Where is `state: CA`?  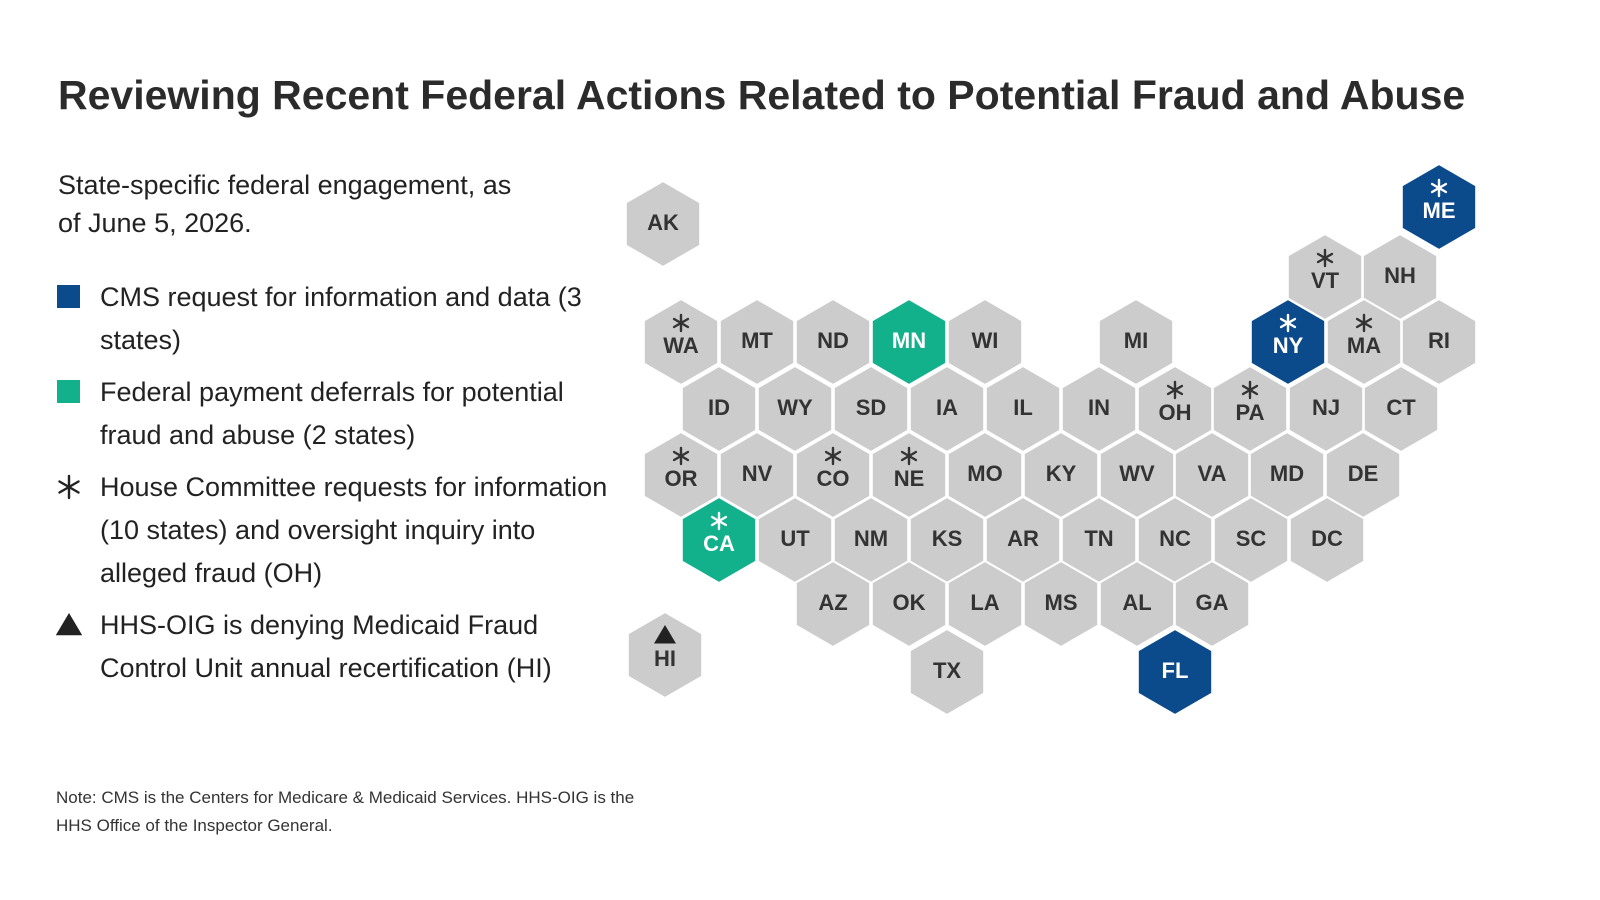
state: CA is located at coordinates (719, 540).